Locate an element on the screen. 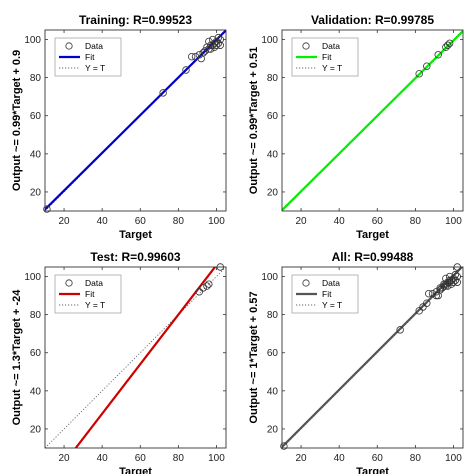 The image size is (474, 474). y-axis-label: Output ~= 1.3*Target + -24 is located at coordinates (17, 357).